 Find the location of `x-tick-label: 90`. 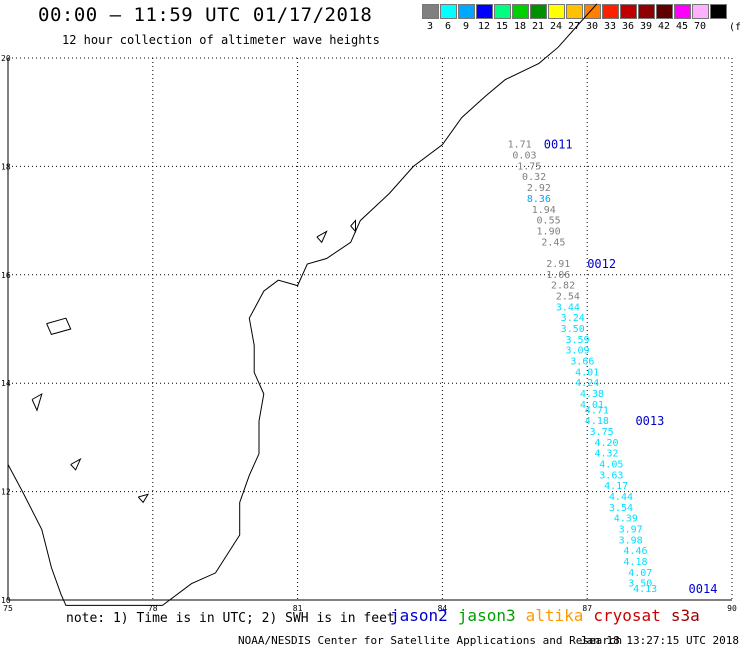

x-tick-label: 90 is located at coordinates (732, 608).